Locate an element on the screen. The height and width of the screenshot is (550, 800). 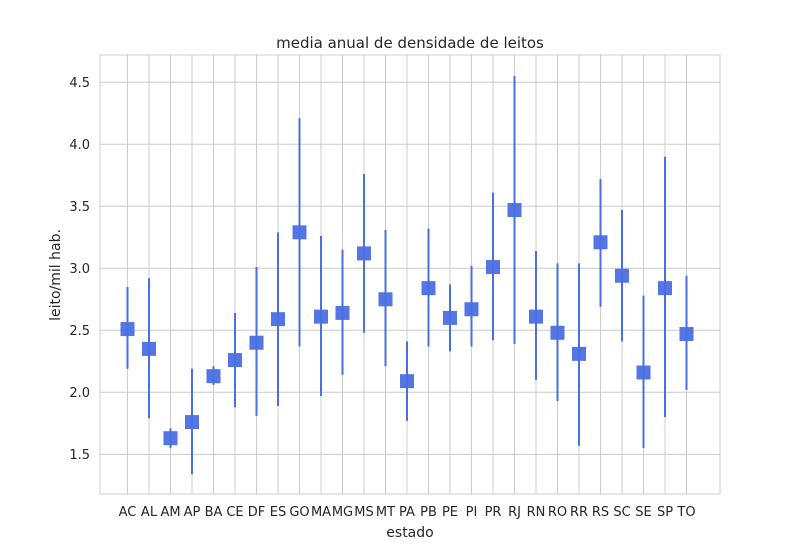
y-axis-label: leito/mil hab. is located at coordinates (56, 275).